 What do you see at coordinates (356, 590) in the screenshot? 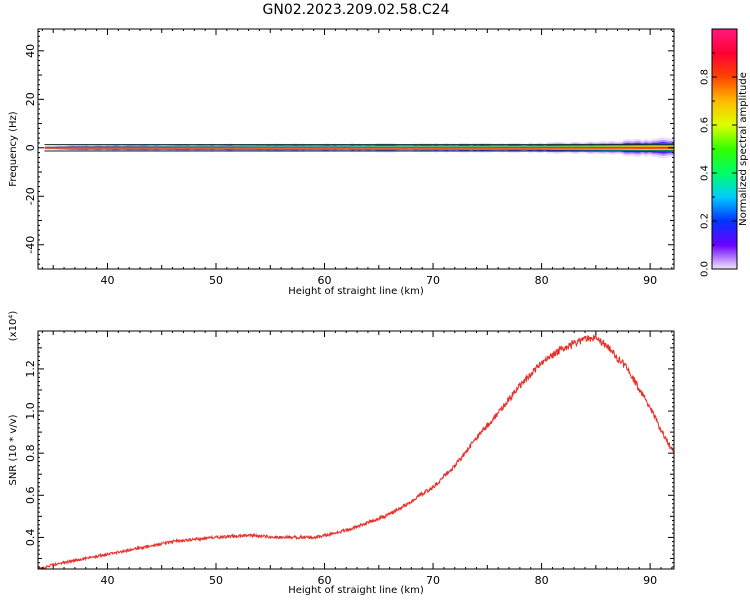
I see `snr-xlabel: Height of straight line (km)` at bounding box center [356, 590].